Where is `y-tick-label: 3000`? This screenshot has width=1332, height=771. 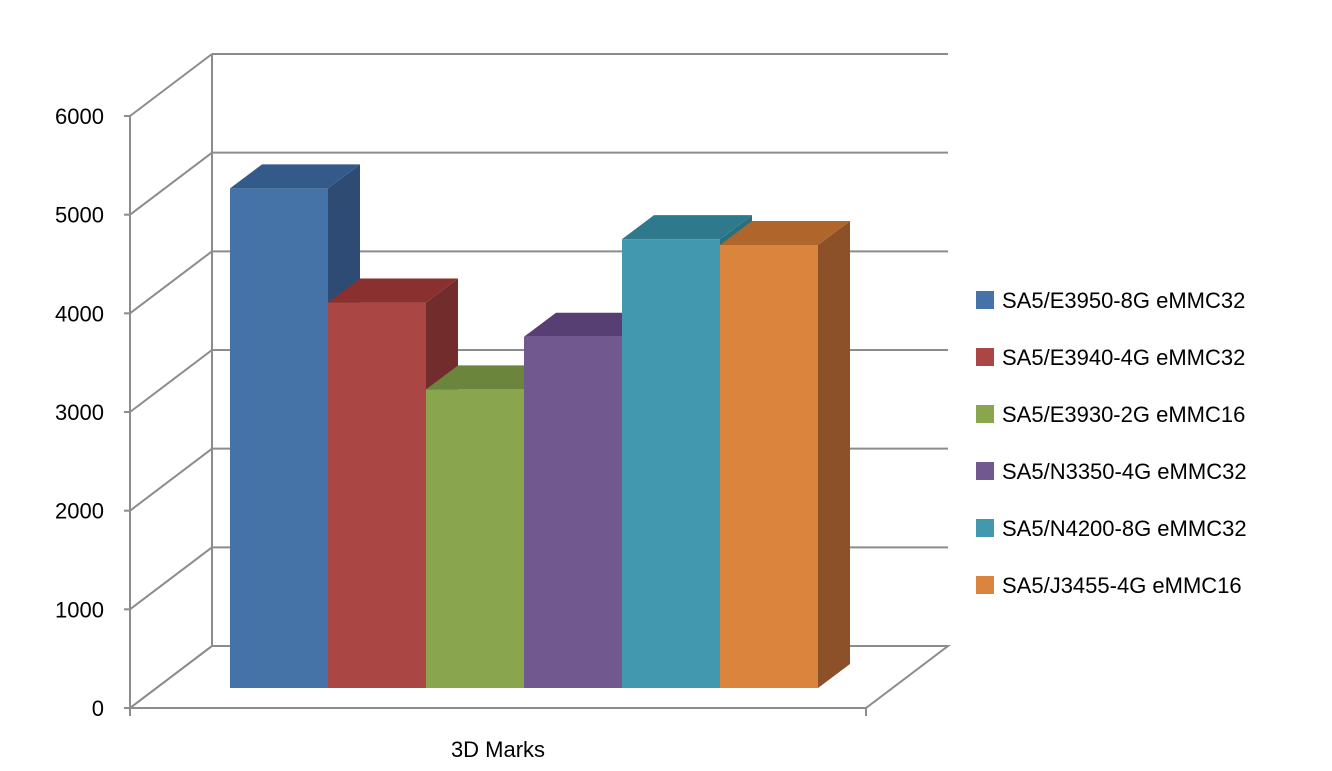
y-tick-label: 3000 is located at coordinates (79, 412).